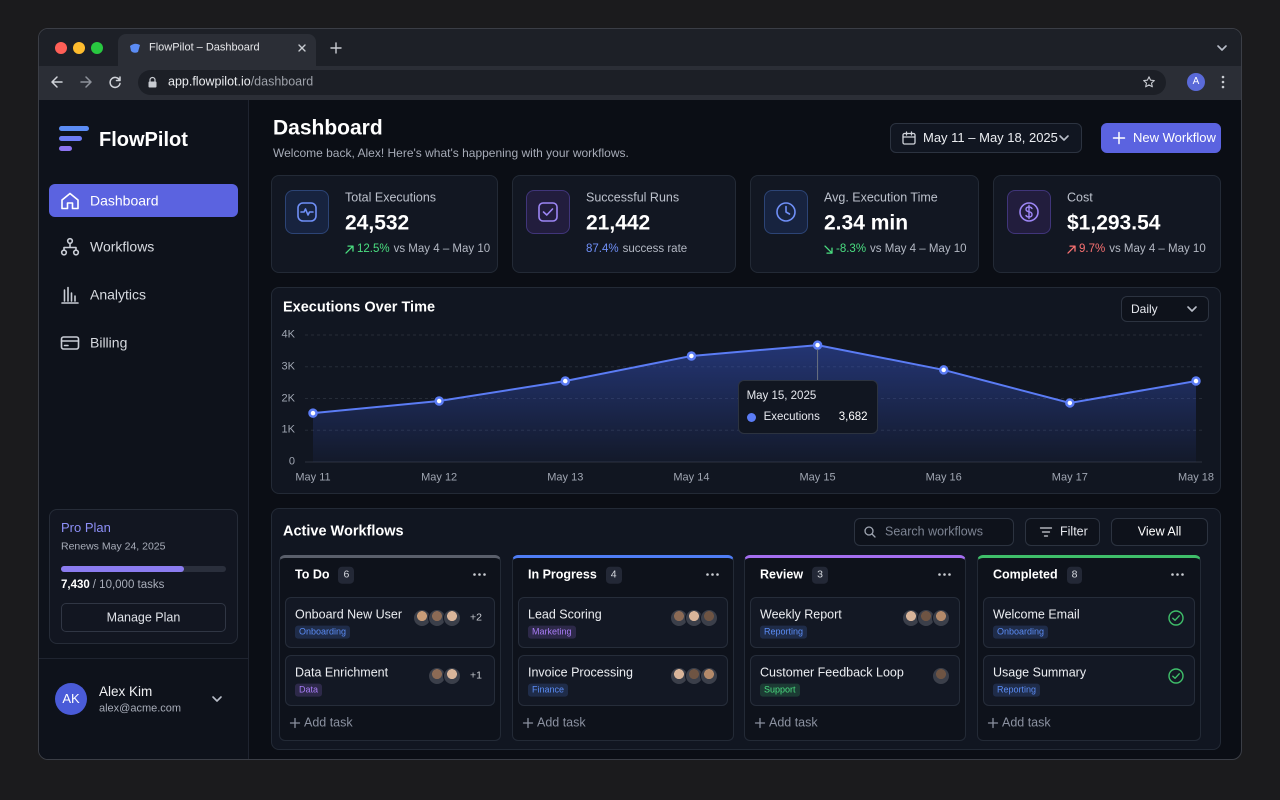 The width and height of the screenshot is (1280, 800). Describe the element at coordinates (552, 632) in the screenshot. I see `task-tag: Marketing` at that location.